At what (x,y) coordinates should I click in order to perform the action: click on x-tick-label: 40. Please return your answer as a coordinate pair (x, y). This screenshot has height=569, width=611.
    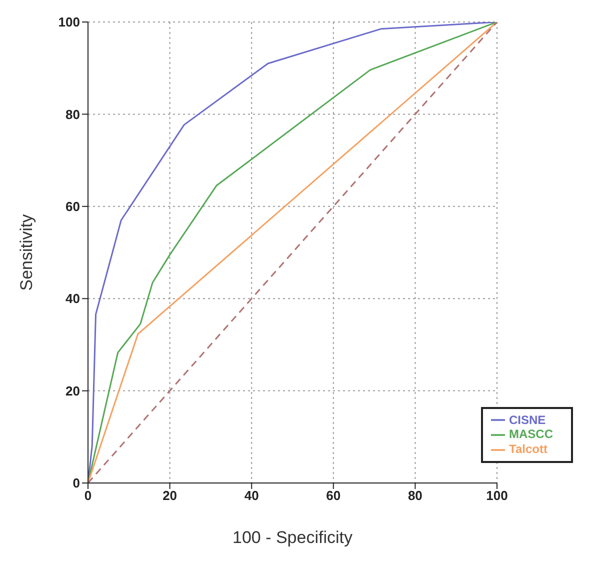
    Looking at the image, I should click on (251, 496).